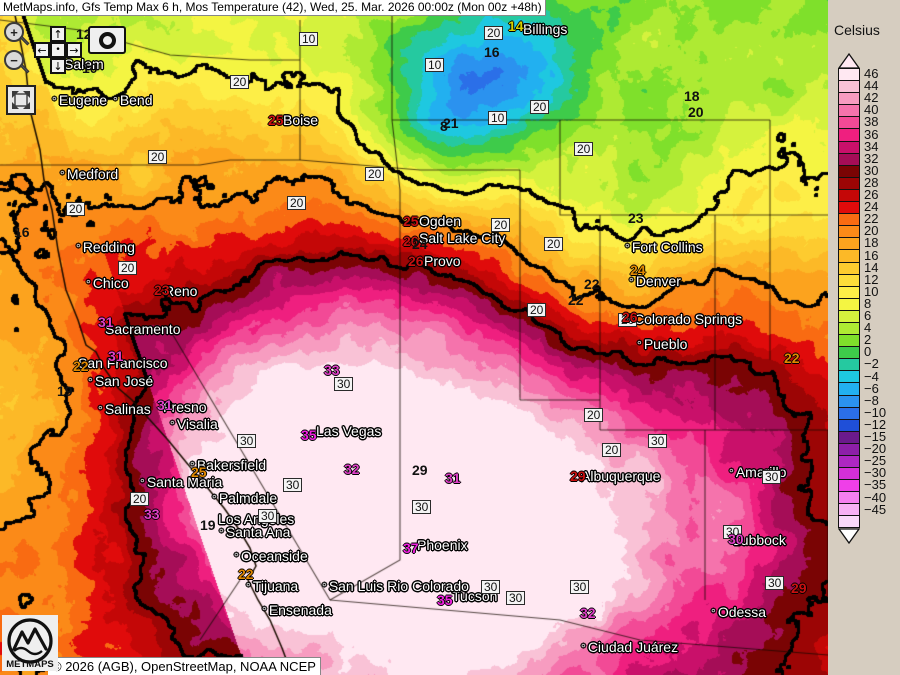  I want to click on city-label: Billings, so click(545, 29).